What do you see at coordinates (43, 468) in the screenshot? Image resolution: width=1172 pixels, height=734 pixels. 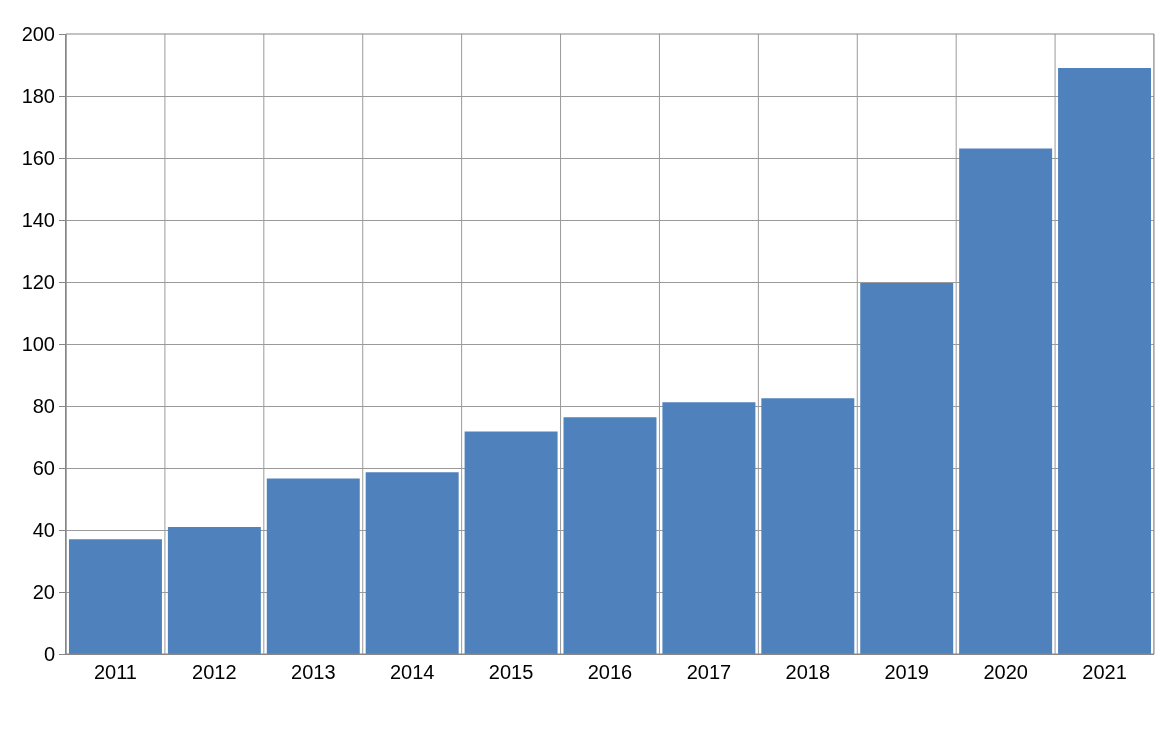 I see `y-tick-label: 60` at bounding box center [43, 468].